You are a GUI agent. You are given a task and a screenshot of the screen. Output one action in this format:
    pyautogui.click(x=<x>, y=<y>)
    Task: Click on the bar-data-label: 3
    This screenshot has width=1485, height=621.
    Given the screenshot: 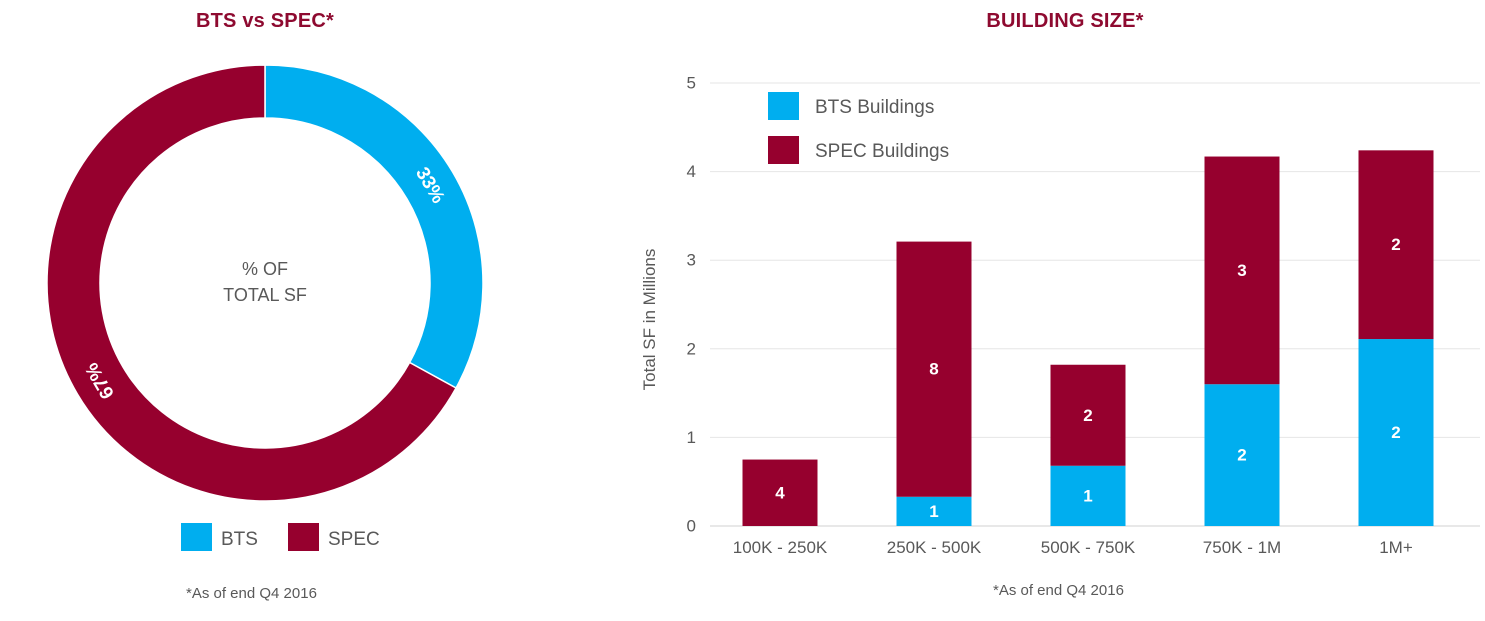 What is the action you would take?
    pyautogui.click(x=1241, y=270)
    